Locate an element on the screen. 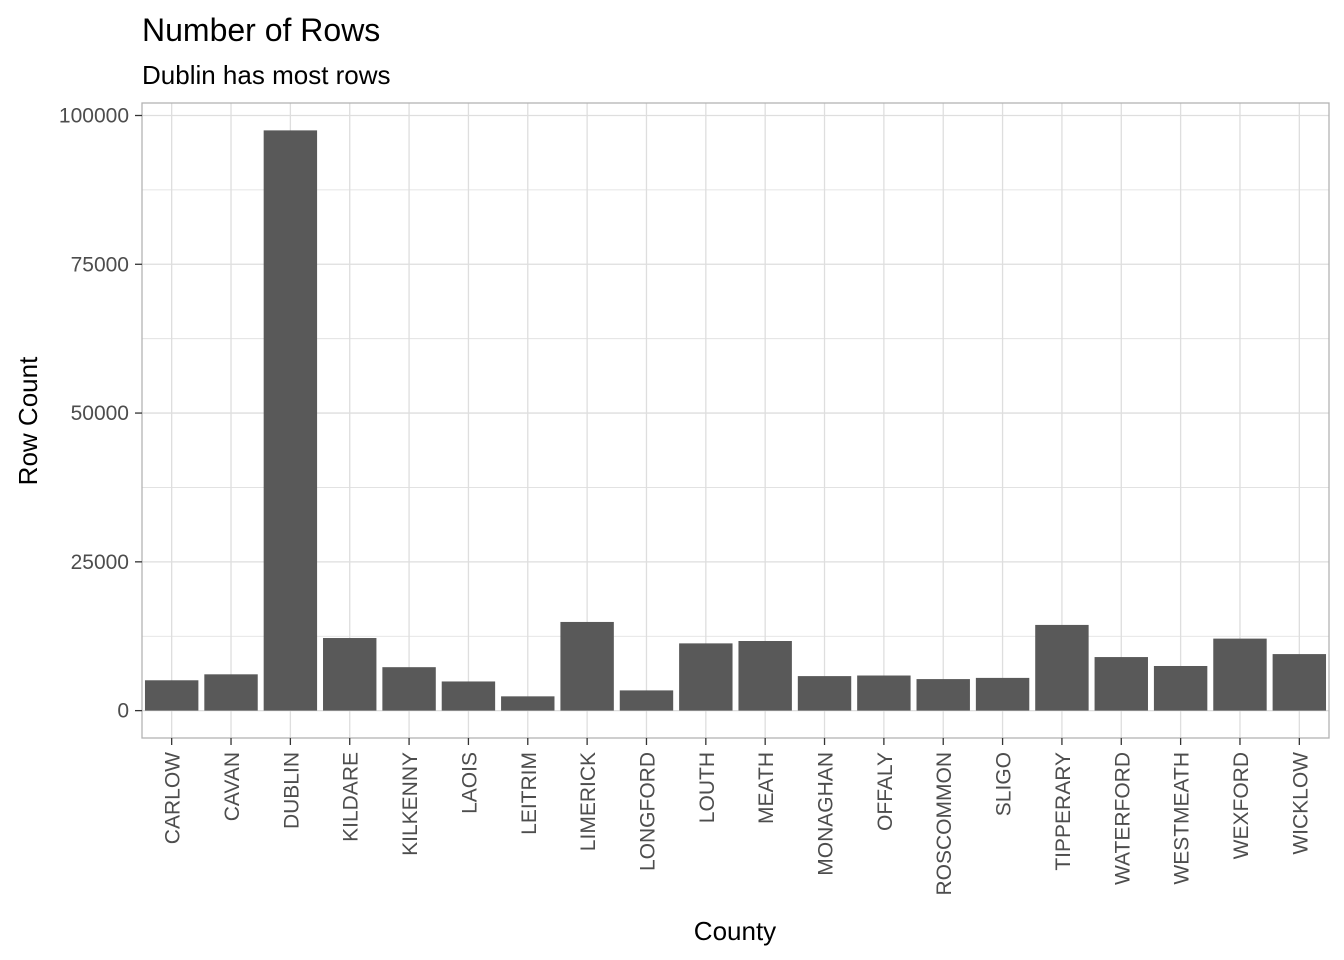 The width and height of the screenshot is (1344, 960). bar-waterford is located at coordinates (1121, 684).